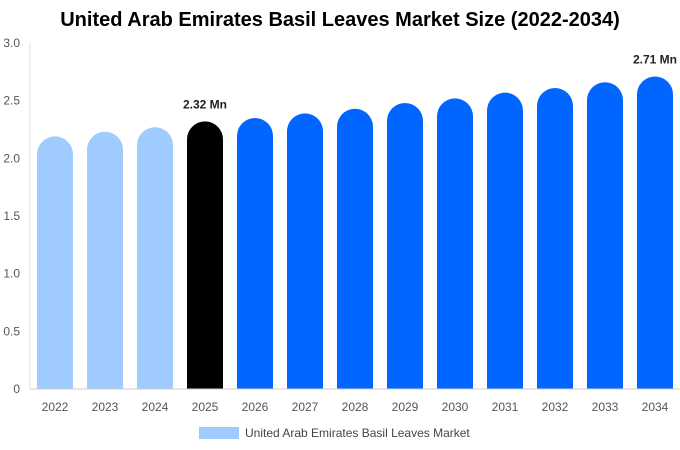 The width and height of the screenshot is (680, 450). I want to click on x-tick-label: 2028, so click(355, 407).